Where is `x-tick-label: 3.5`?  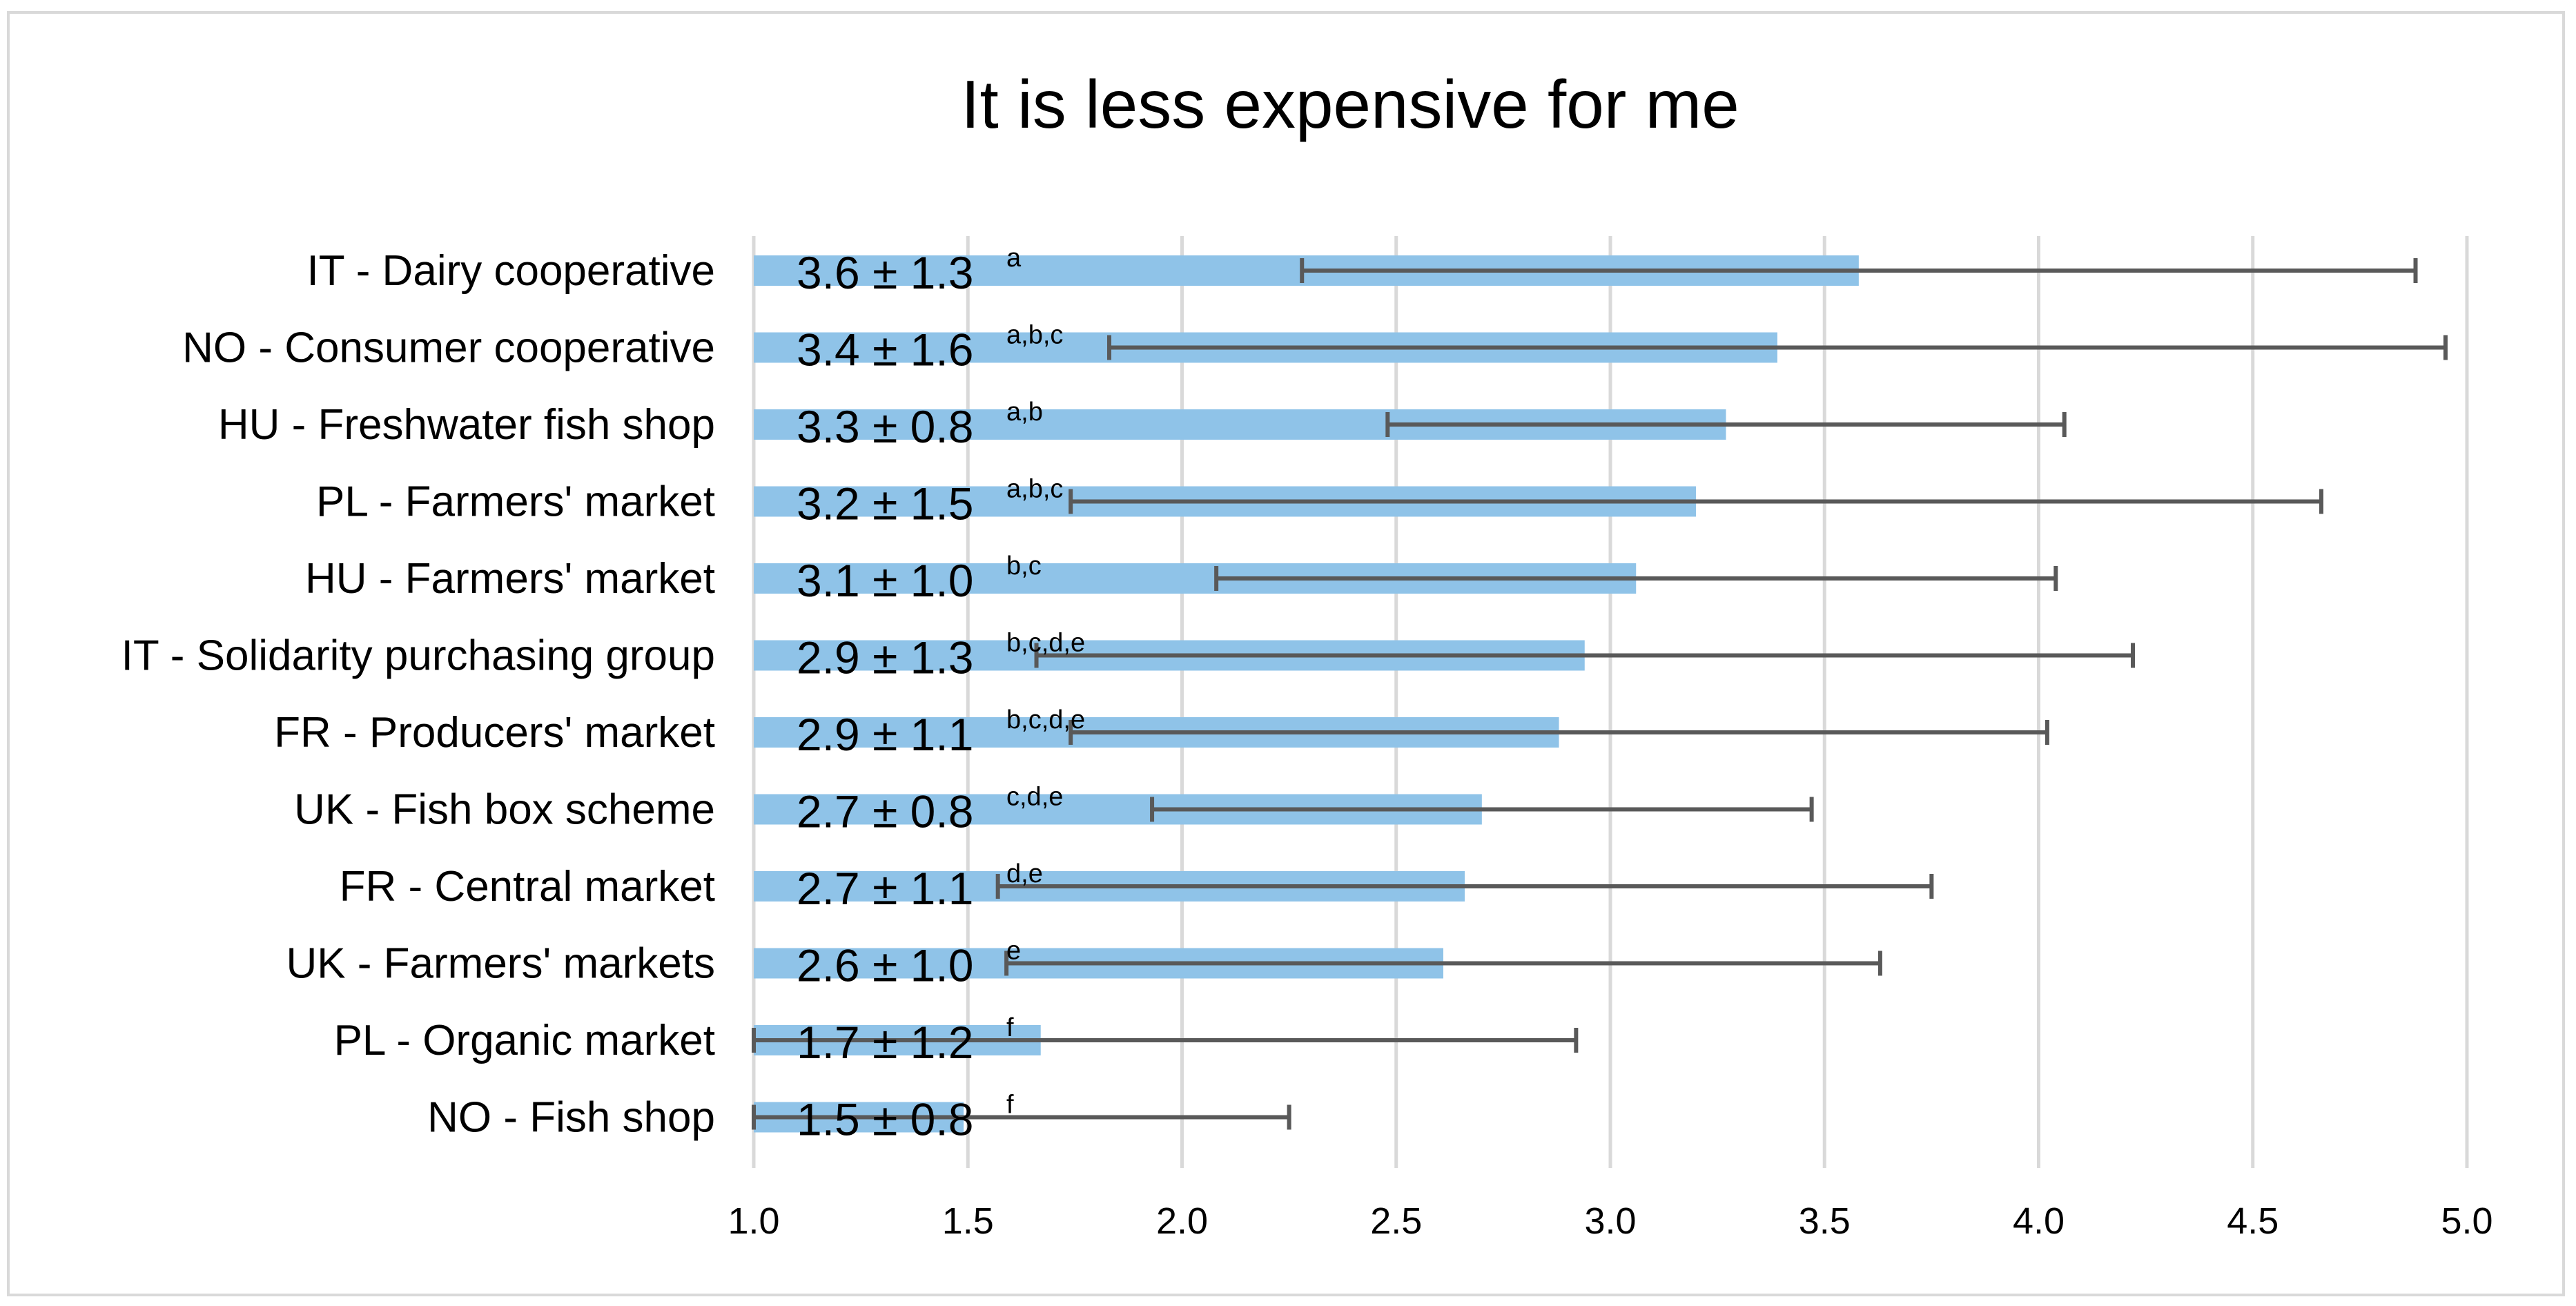 x-tick-label: 3.5 is located at coordinates (1825, 1221).